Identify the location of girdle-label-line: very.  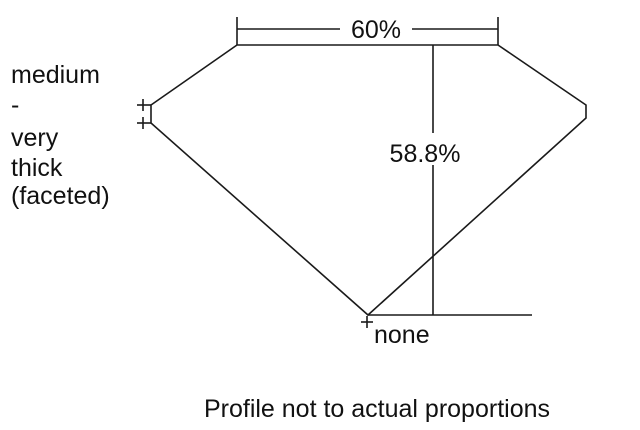
(35, 138).